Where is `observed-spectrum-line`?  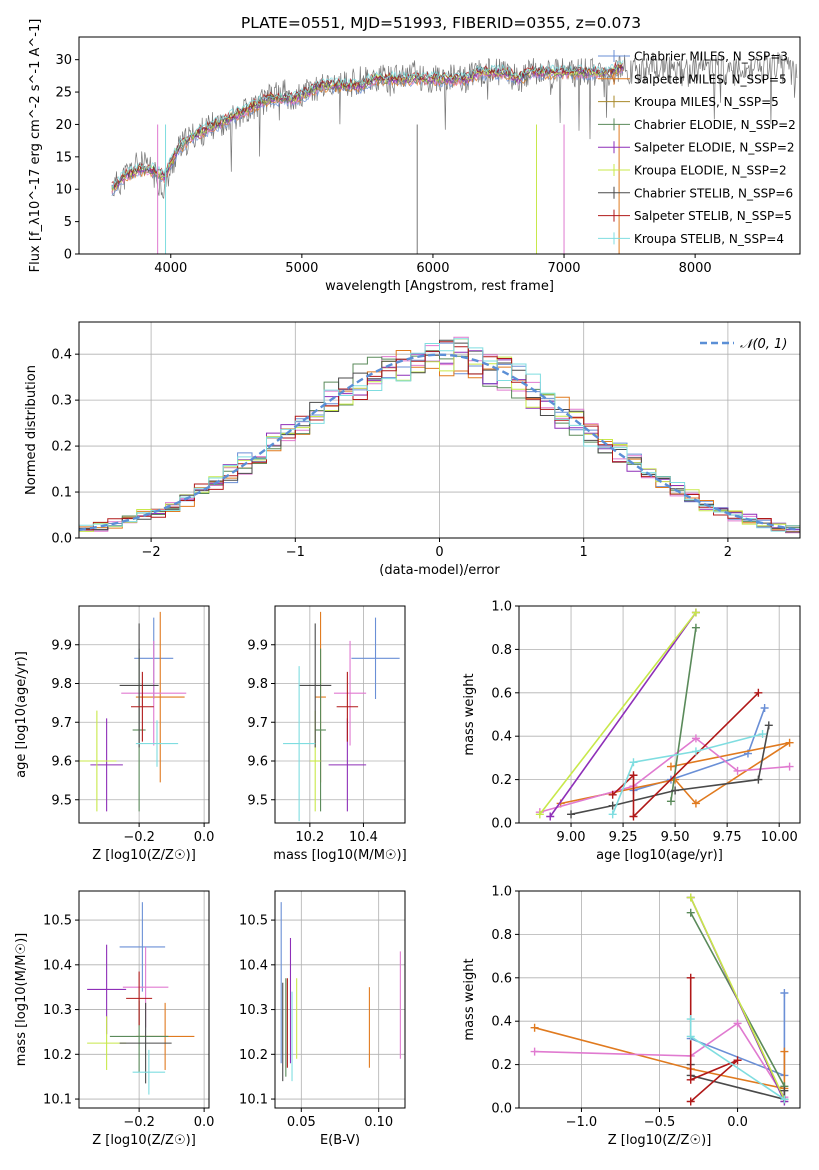 observed-spectrum-line is located at coordinates (454, 125).